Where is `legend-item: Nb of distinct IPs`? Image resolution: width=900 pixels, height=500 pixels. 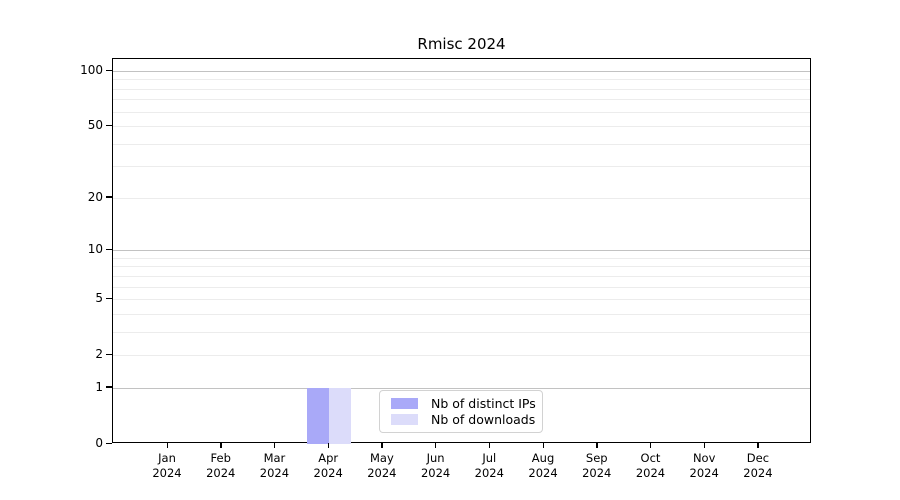 legend-item: Nb of distinct IPs is located at coordinates (461, 404).